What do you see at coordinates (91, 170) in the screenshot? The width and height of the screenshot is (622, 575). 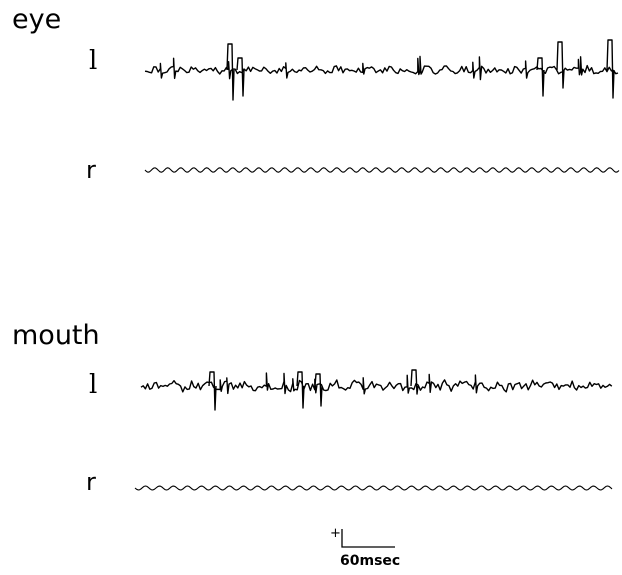 I see `eye-right-label: r` at bounding box center [91, 170].